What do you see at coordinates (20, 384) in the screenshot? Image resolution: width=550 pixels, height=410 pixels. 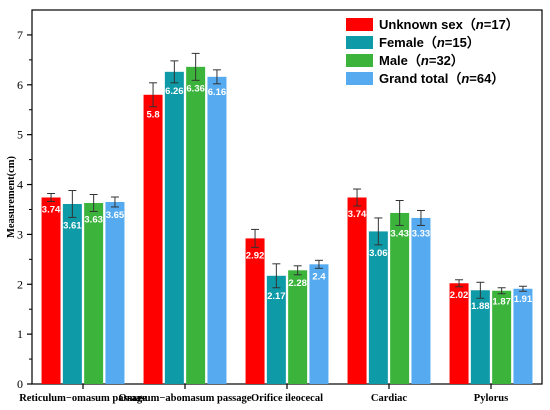 I see `y-tick-label: 0` at bounding box center [20, 384].